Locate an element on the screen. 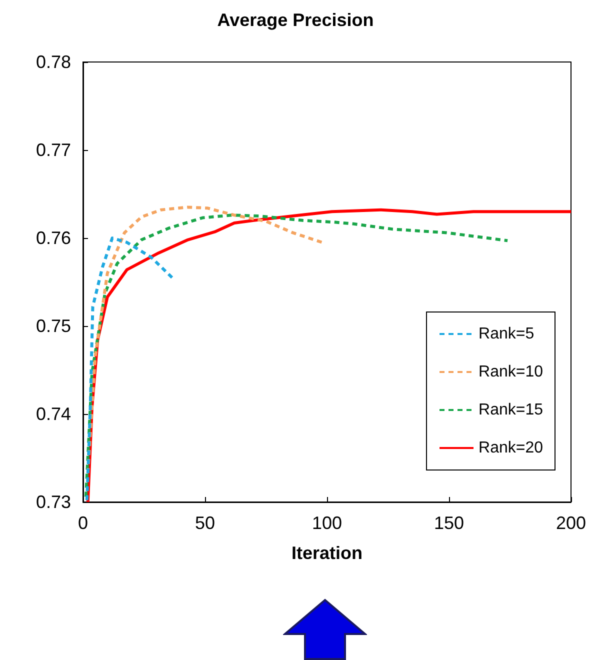 This screenshot has height=660, width=591. legend-label: Rank=15 is located at coordinates (511, 410).